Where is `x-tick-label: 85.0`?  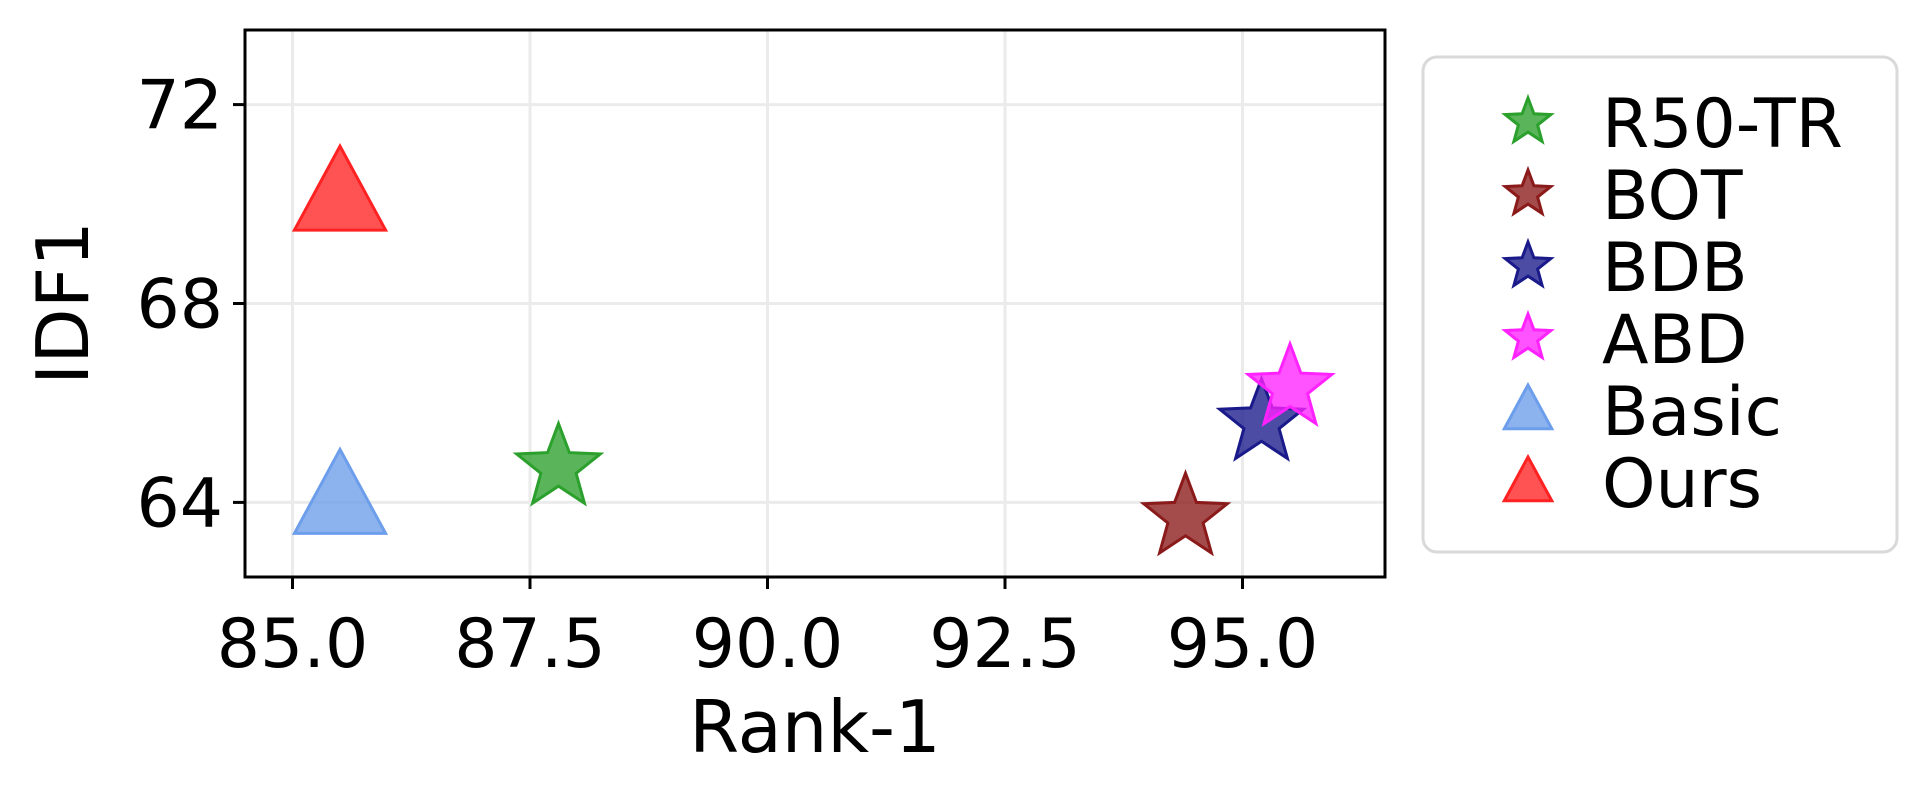 x-tick-label: 85.0 is located at coordinates (292, 644).